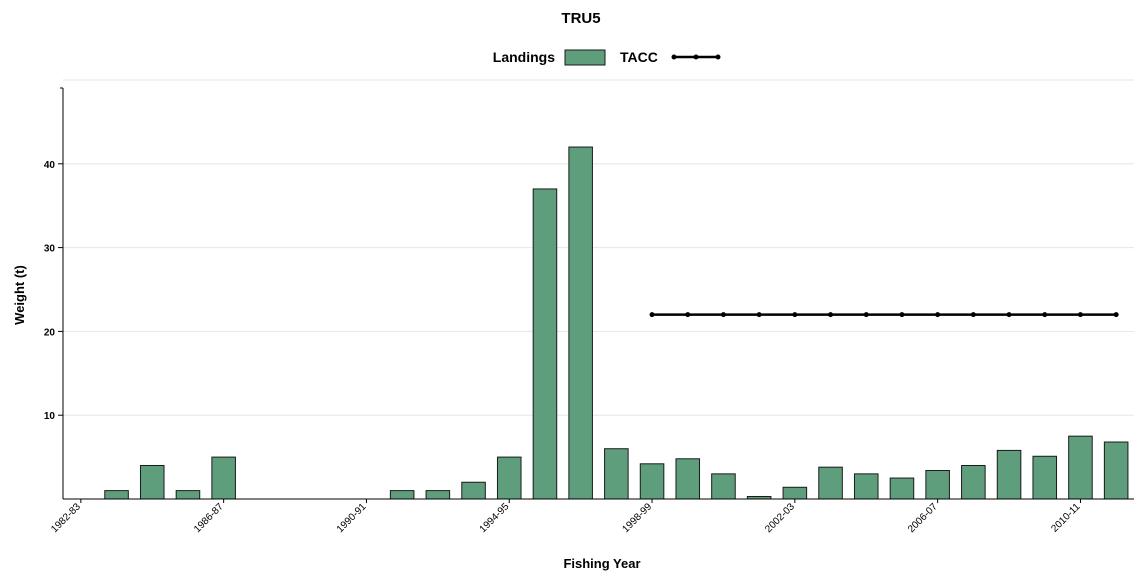 This screenshot has width=1134, height=572. What do you see at coordinates (607, 57) in the screenshot?
I see `legend: Landings TACC` at bounding box center [607, 57].